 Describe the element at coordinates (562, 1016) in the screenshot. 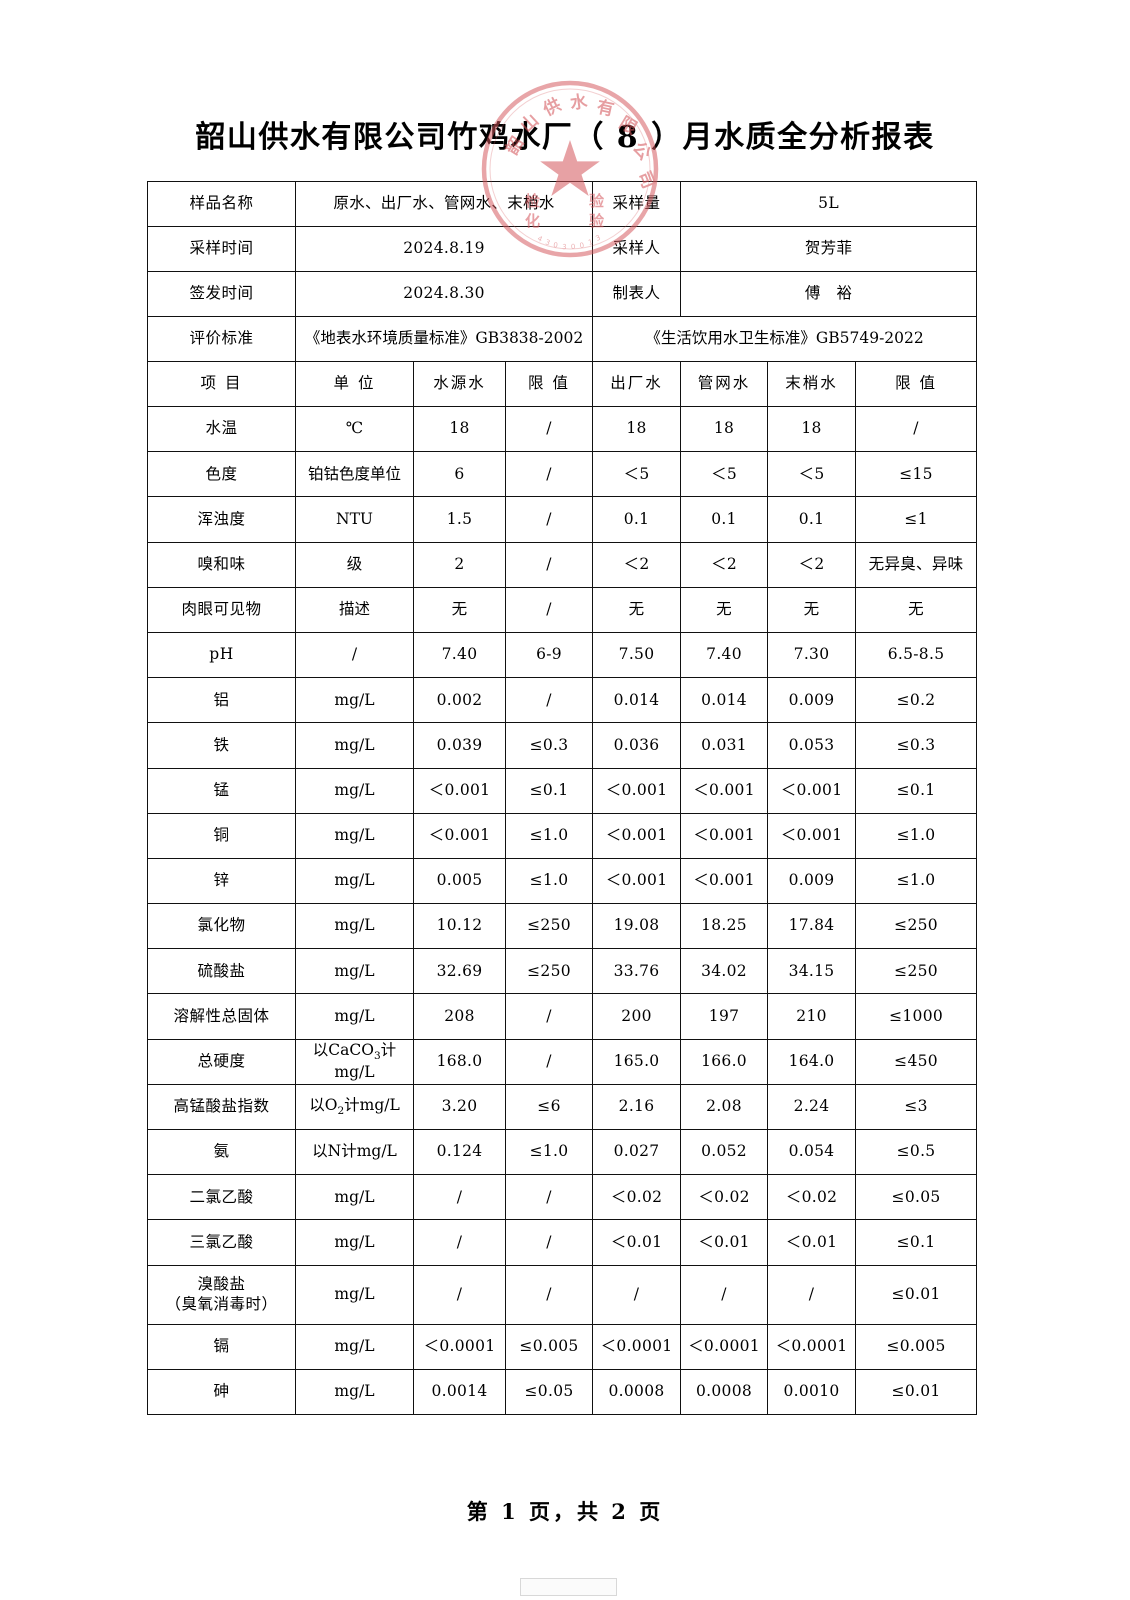

I see `table-row: 溶解性总固体 mg/L 208/200 197 210 ≤1000` at that location.